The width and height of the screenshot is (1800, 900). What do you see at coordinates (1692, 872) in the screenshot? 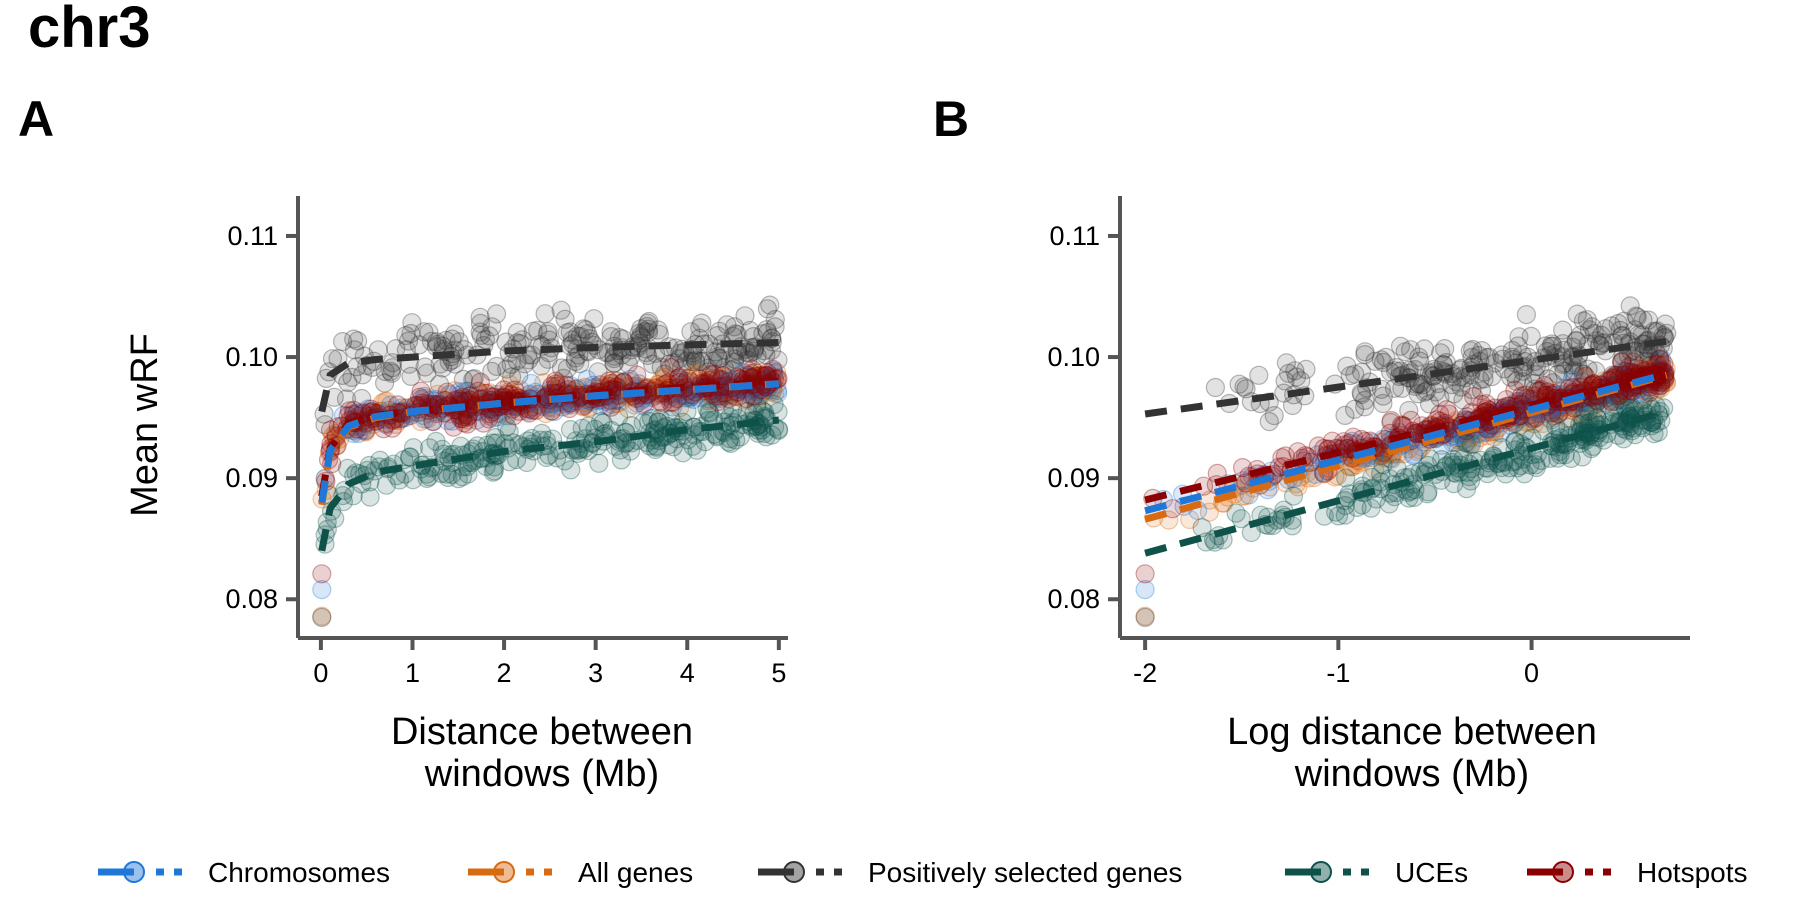
I see `legend-label: Hotspots` at bounding box center [1692, 872].